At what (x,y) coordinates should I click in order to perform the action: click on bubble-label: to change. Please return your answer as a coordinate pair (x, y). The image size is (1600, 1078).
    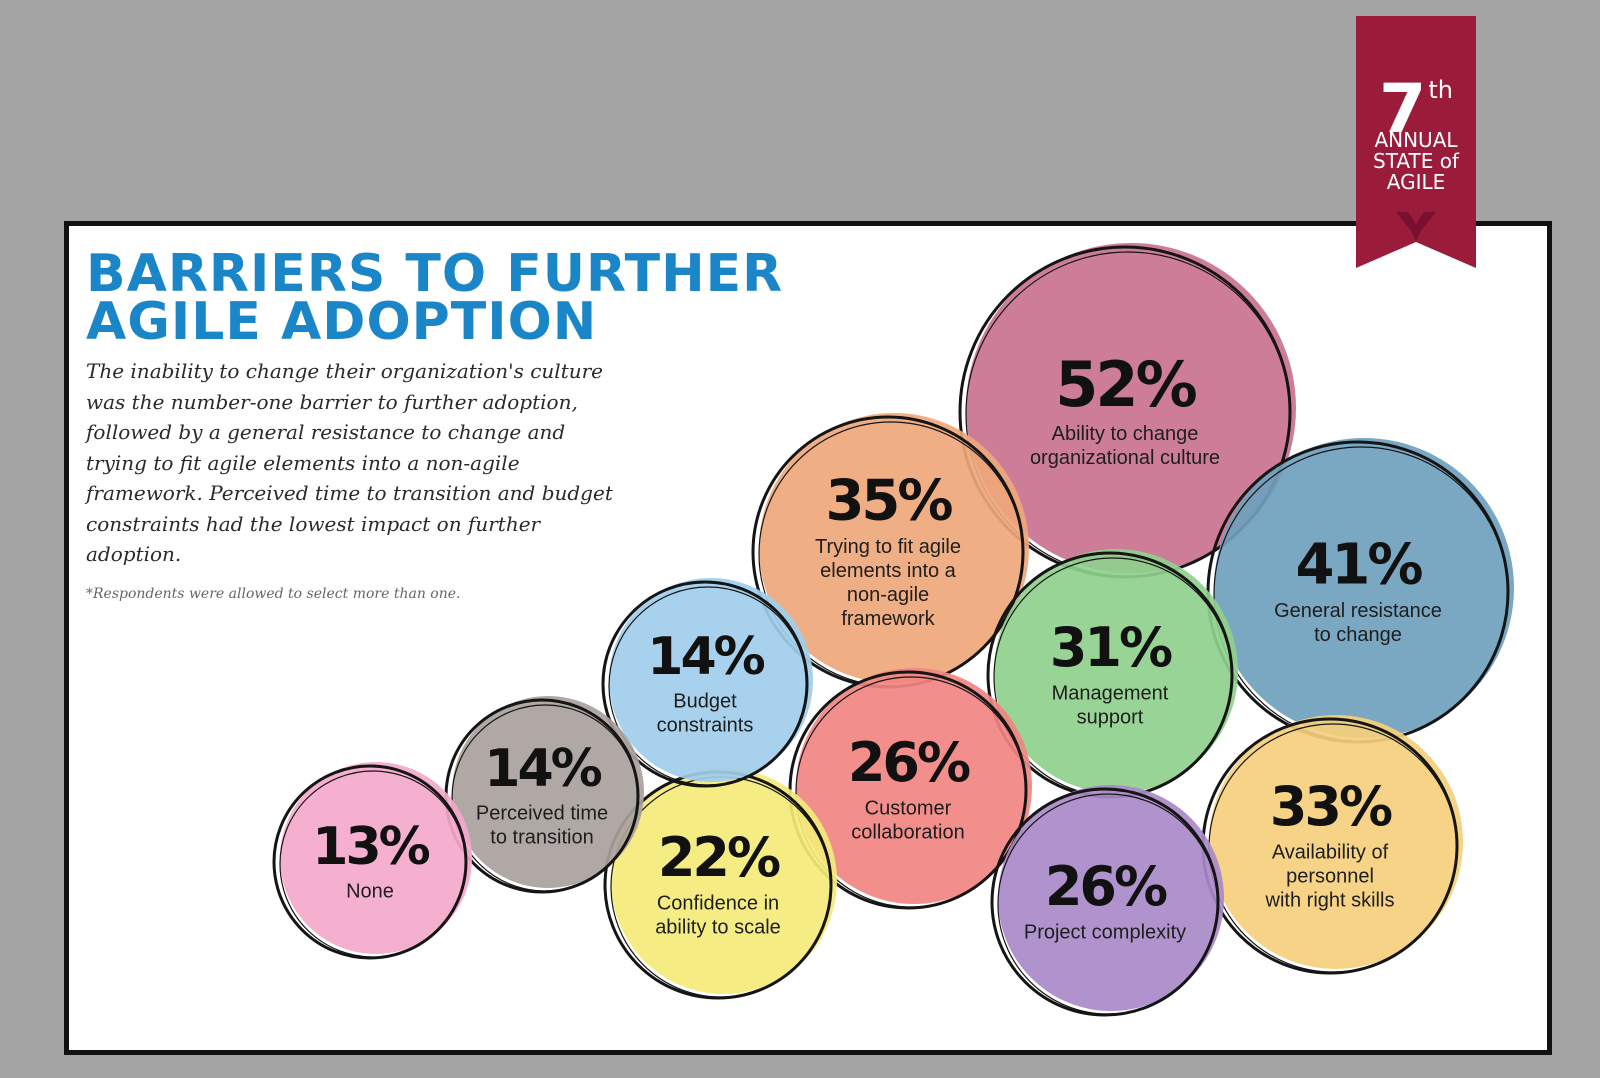
    Looking at the image, I should click on (1358, 635).